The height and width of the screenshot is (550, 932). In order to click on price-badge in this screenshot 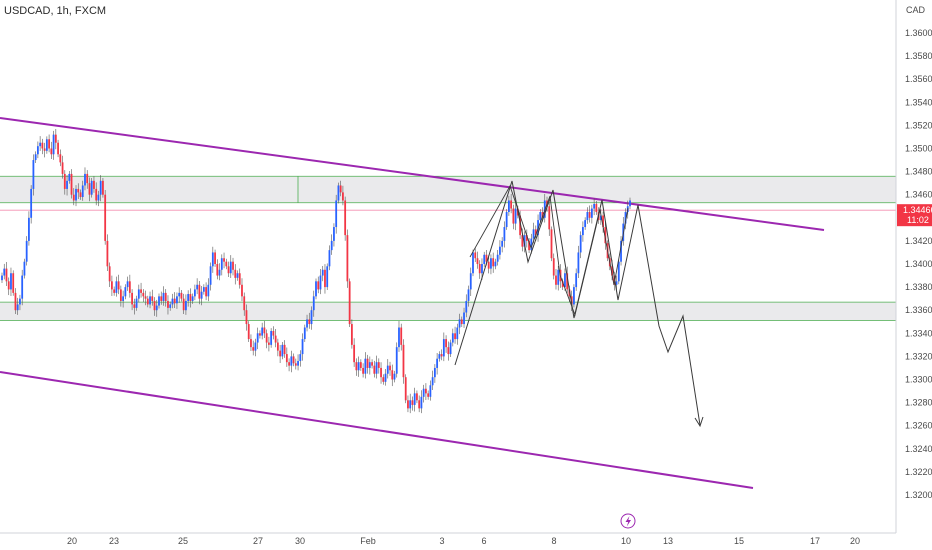, I will do `click(914, 215)`.